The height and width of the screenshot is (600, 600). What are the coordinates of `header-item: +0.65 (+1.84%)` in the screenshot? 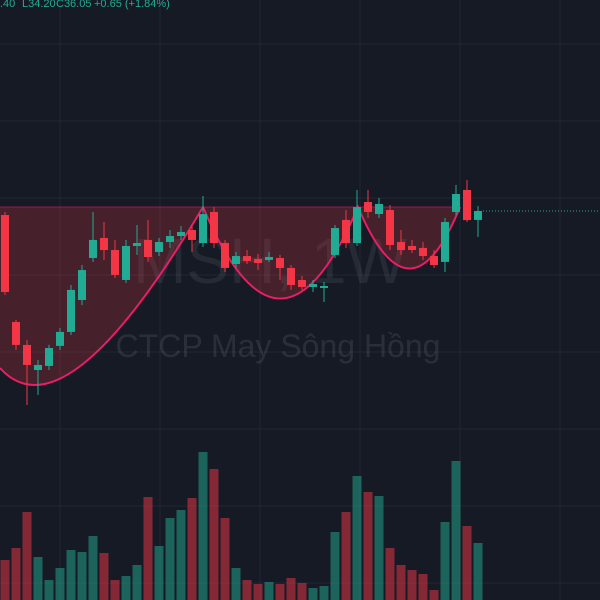 It's located at (132, 5).